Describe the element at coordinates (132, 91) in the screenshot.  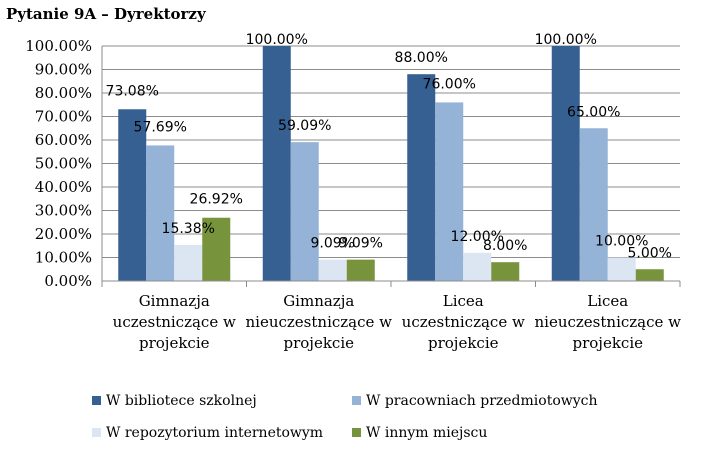
I see `data-label: 73.08%` at that location.